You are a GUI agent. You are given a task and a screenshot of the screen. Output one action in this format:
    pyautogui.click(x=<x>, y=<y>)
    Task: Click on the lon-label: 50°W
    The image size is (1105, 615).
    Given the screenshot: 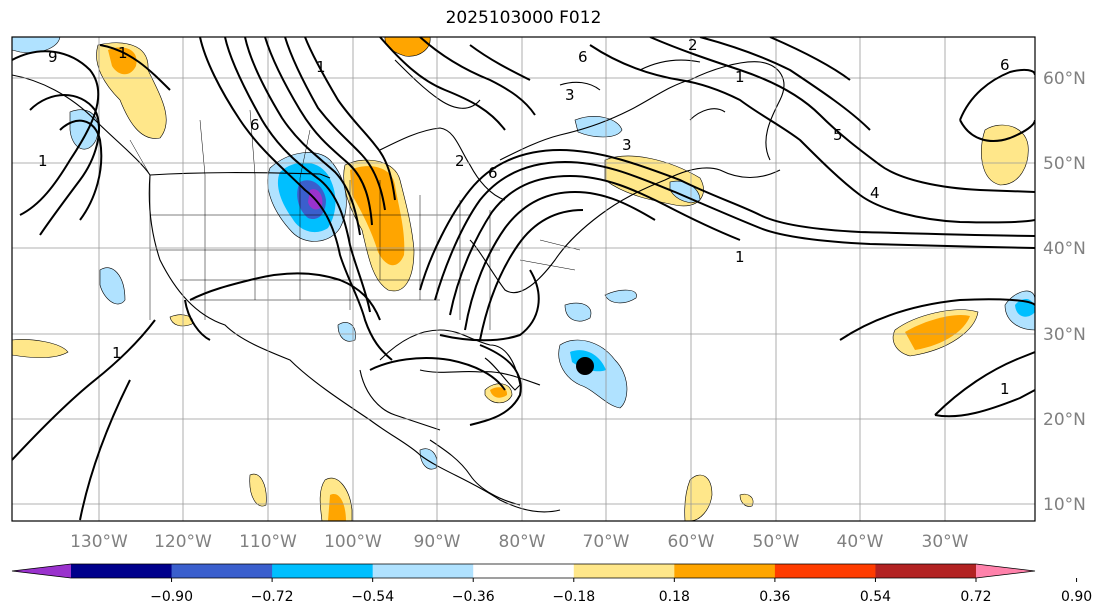 What is the action you would take?
    pyautogui.click(x=776, y=542)
    